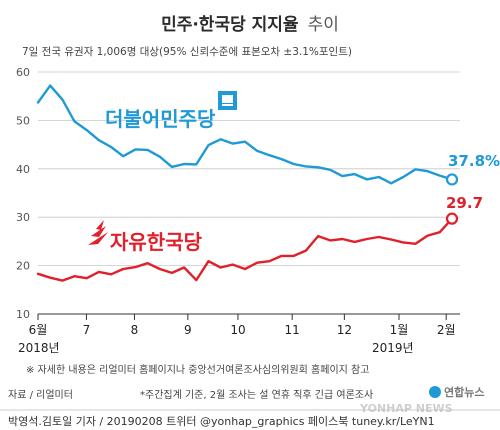 The width and height of the screenshot is (500, 430). What do you see at coordinates (245, 249) in the screenshot?
I see `series-line-liberty-korea` at bounding box center [245, 249].